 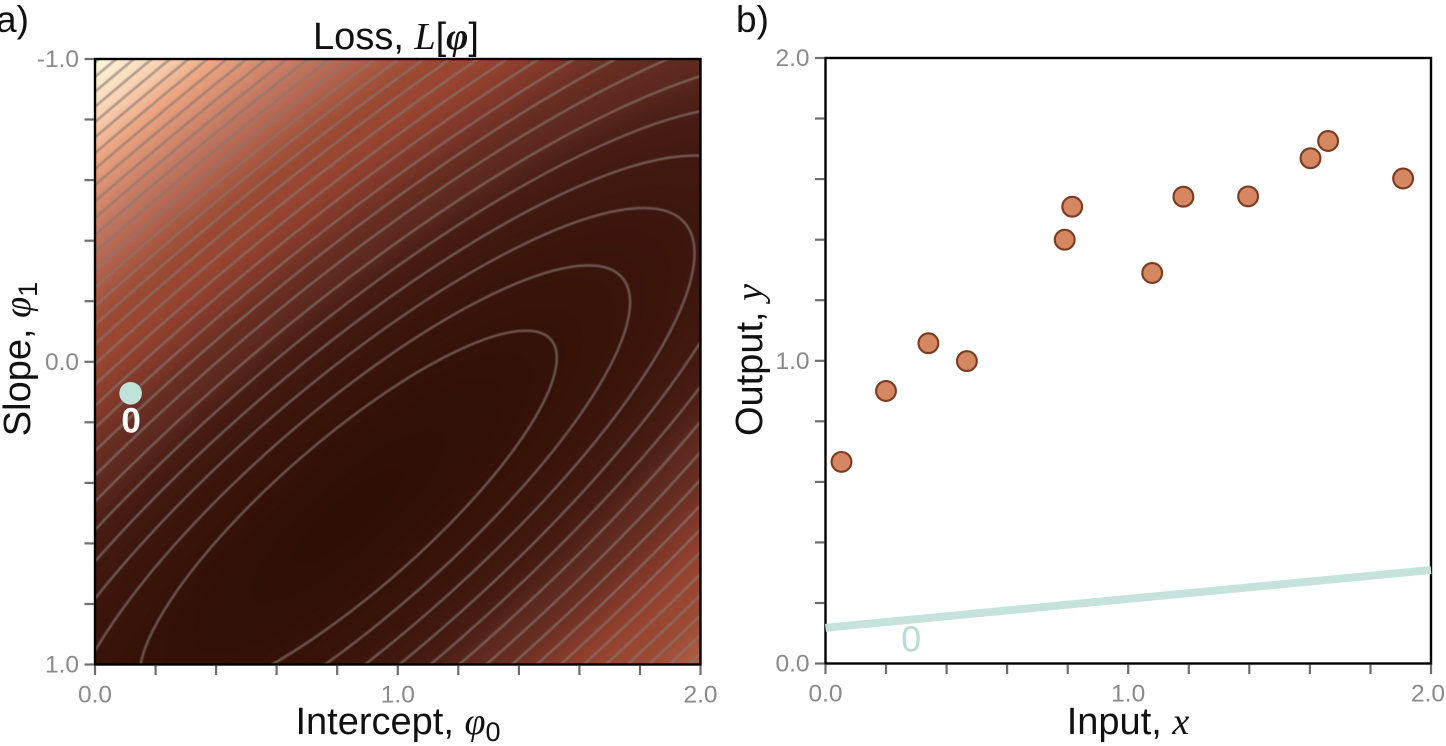 I want to click on svg-text: -1.0, so click(x=58, y=59).